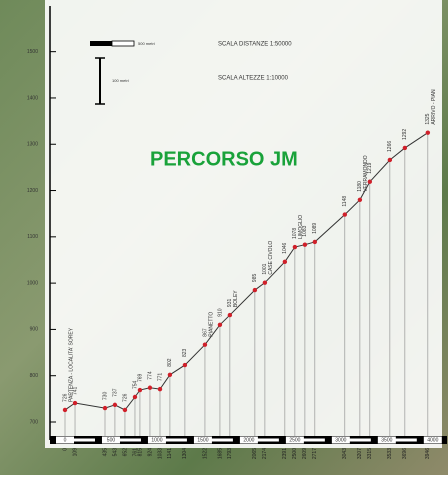 The height and width of the screenshot is (480, 448). Describe the element at coordinates (265, 453) in the screenshot. I see `distance-label: 2174` at that location.